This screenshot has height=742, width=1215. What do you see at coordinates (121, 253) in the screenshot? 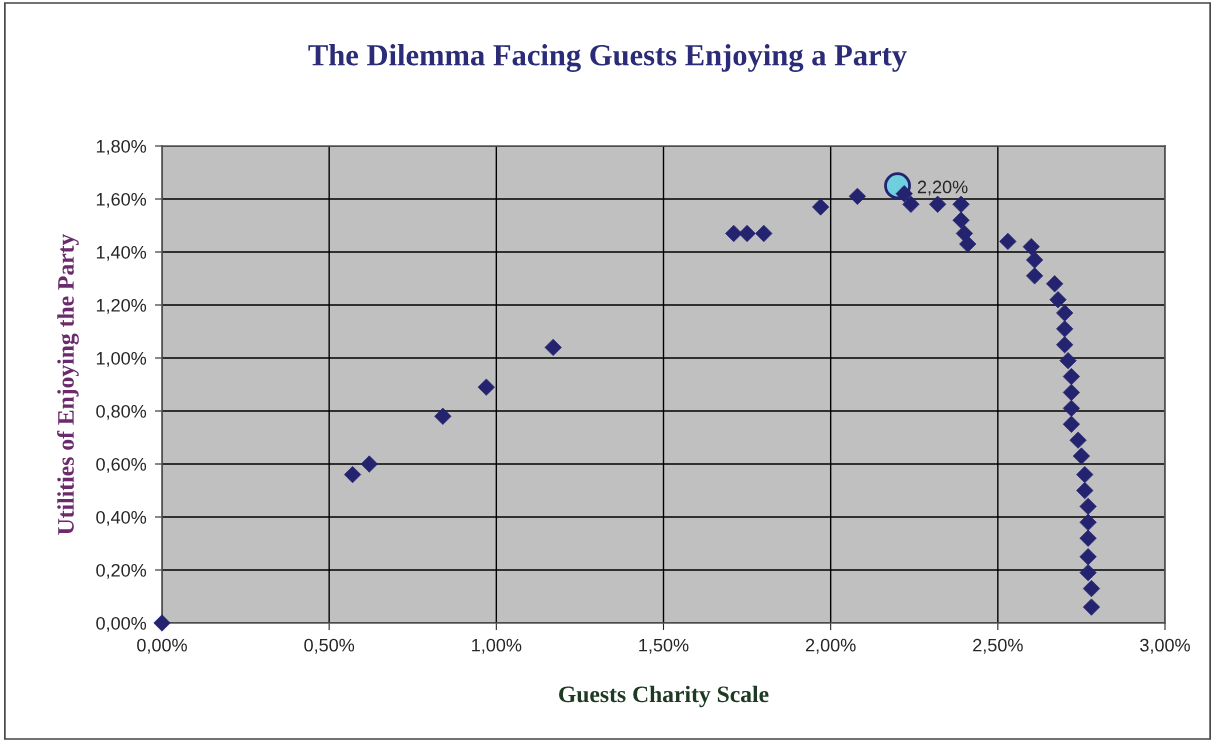
I see `y-tick-label: 1,40%` at bounding box center [121, 253].